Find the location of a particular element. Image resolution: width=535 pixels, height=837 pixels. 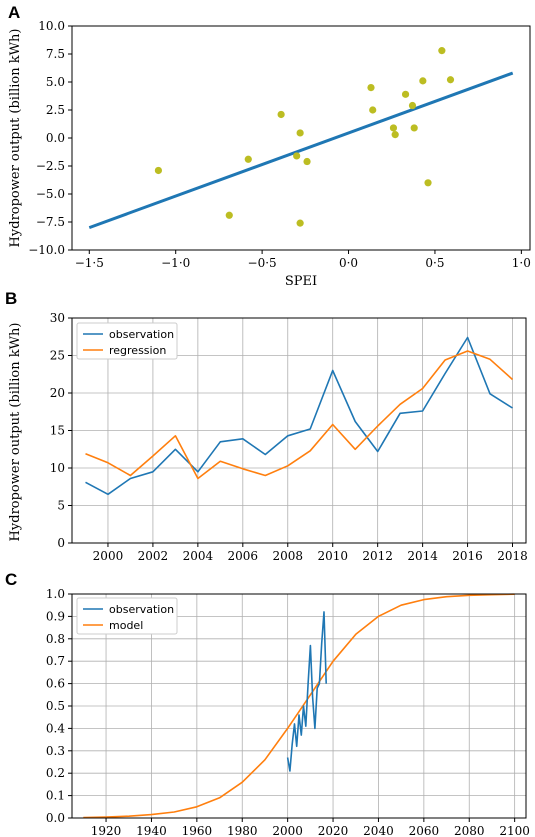

c-ytick-label: 0.2 is located at coordinates (55, 773).